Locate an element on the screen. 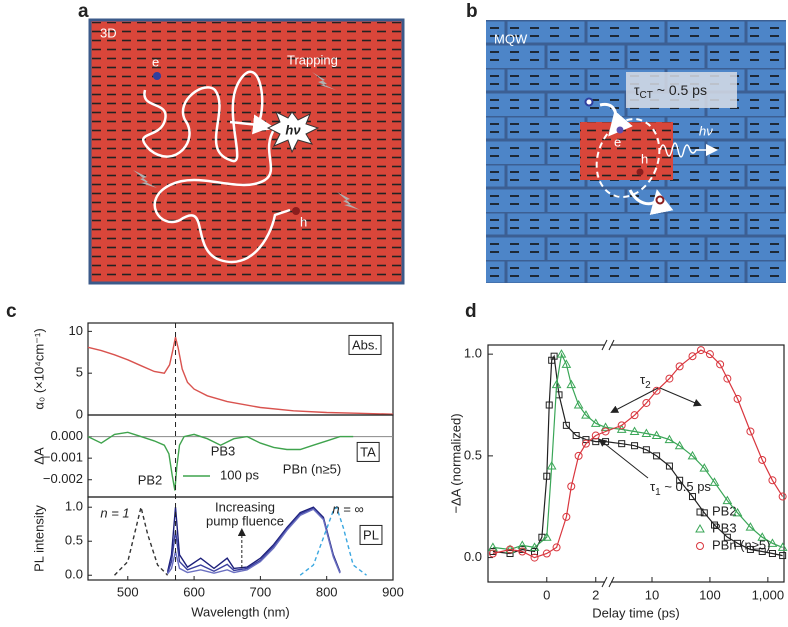  y-tick-label: 0 is located at coordinates (79, 413).